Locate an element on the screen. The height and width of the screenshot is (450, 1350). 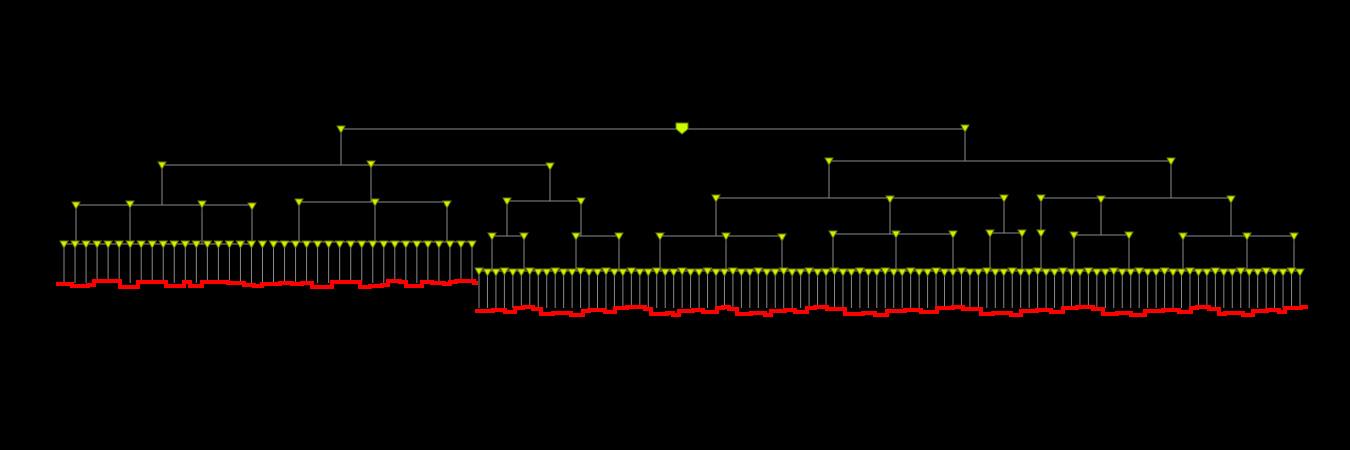
root-node-marker is located at coordinates (682, 128).